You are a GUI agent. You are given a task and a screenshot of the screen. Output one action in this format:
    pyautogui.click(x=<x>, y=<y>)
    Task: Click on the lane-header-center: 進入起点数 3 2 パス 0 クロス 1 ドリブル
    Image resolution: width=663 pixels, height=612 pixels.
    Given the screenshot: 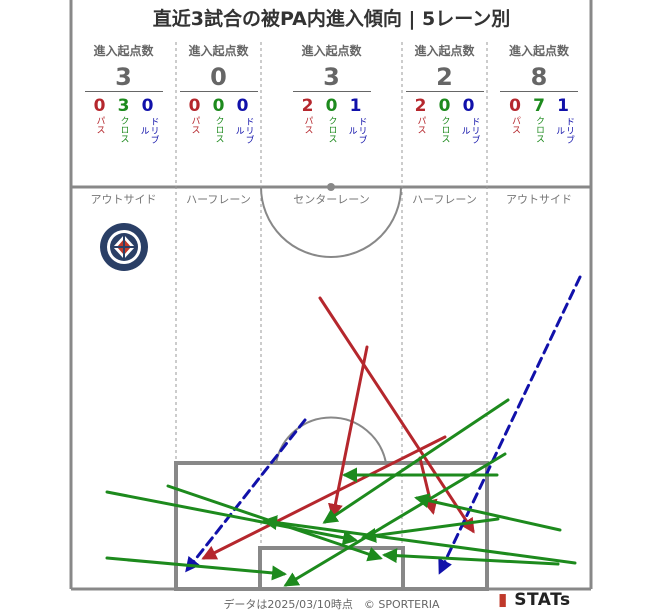 What is the action you would take?
    pyautogui.click(x=331, y=93)
    